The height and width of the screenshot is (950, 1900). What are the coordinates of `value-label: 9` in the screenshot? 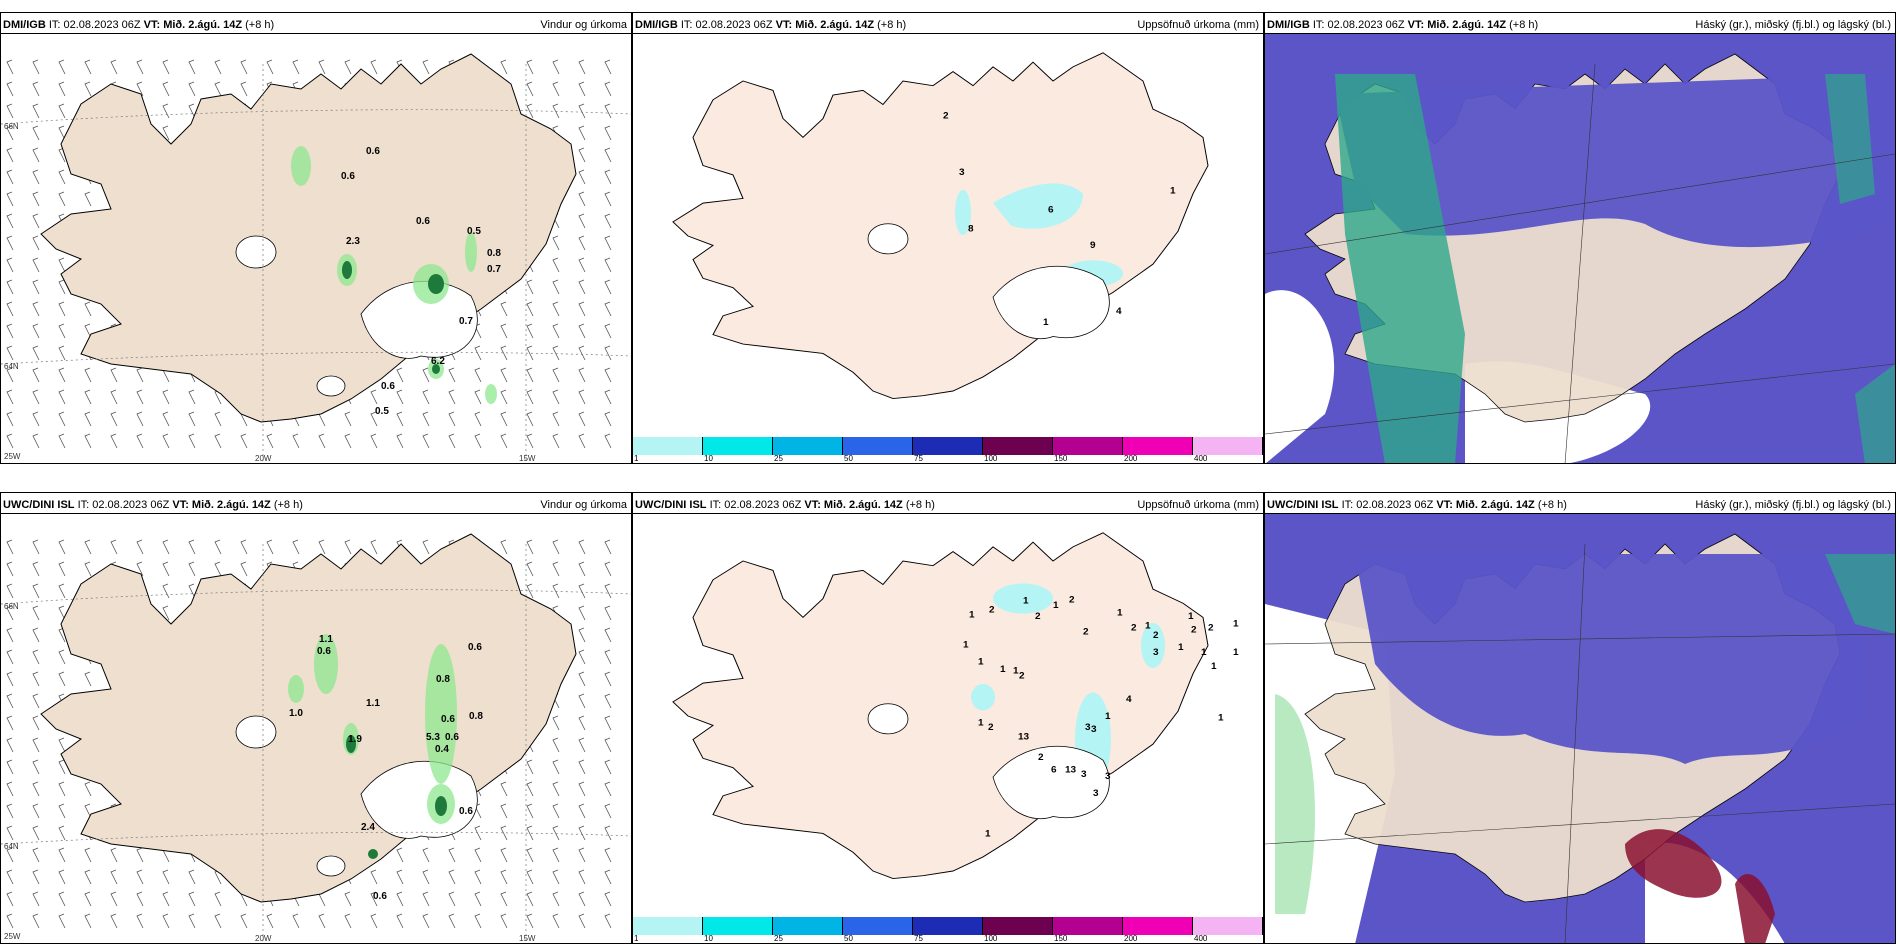 It's located at (1093, 245).